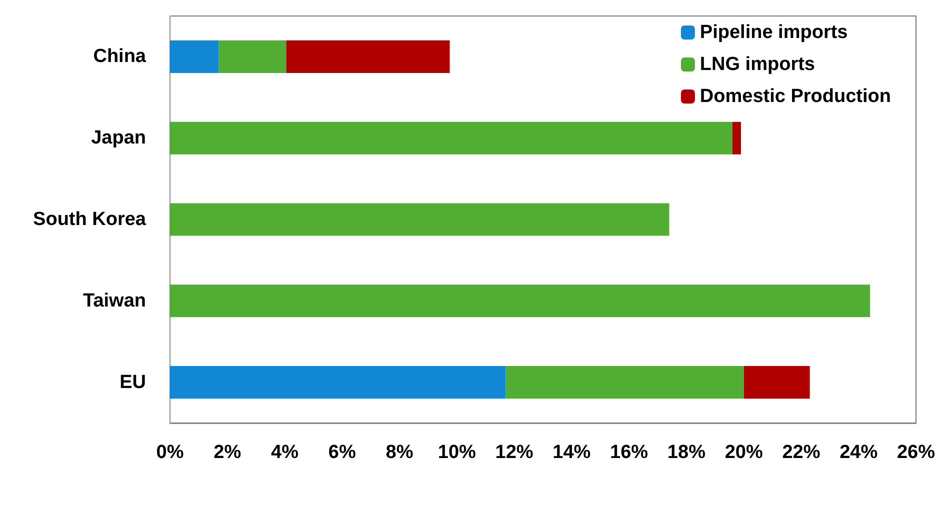 This screenshot has width=948, height=513. Describe the element at coordinates (916, 452) in the screenshot. I see `x-tick-label: 26%` at that location.